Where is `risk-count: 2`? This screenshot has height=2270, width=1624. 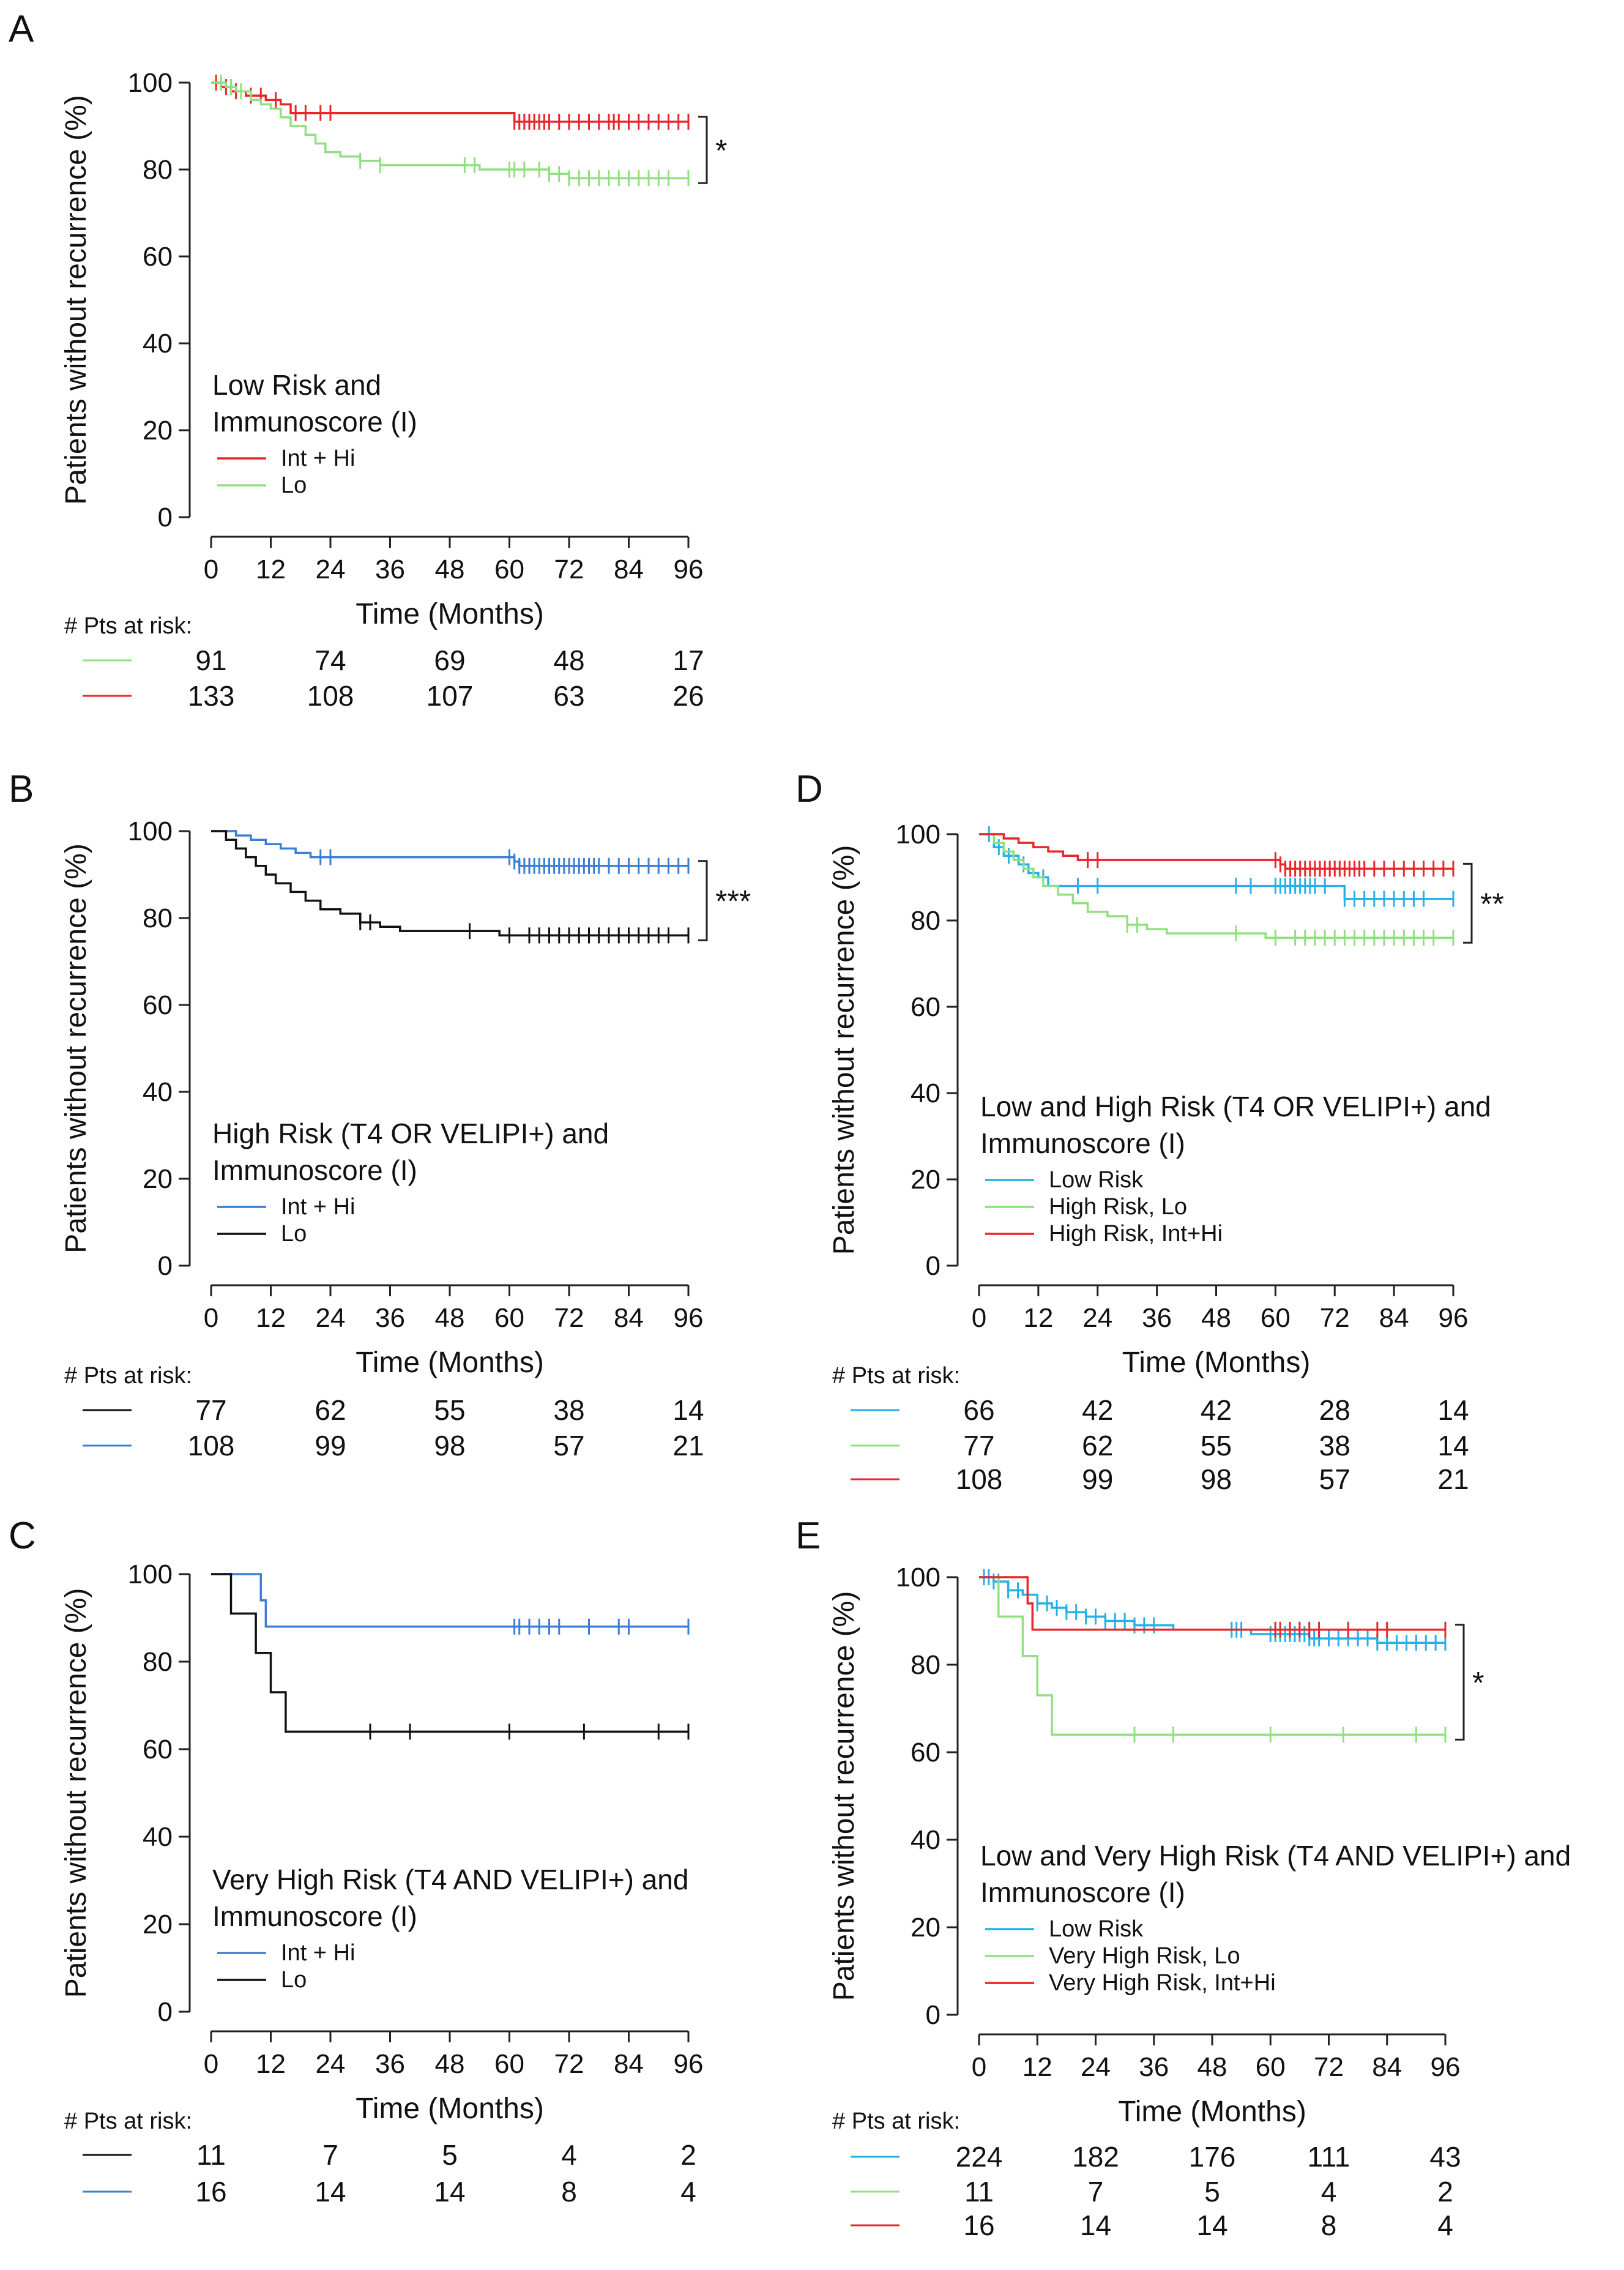
risk-count: 2 is located at coordinates (688, 2155).